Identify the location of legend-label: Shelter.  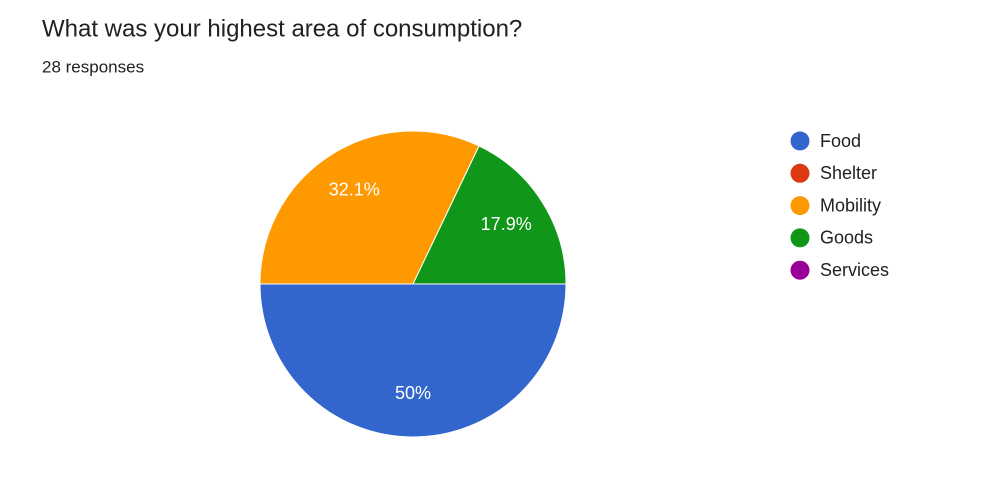
(848, 173).